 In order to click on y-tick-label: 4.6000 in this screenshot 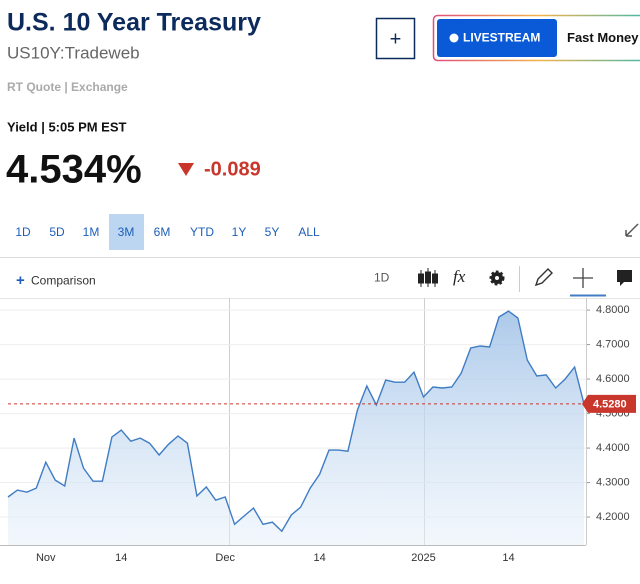, I will do `click(613, 379)`.